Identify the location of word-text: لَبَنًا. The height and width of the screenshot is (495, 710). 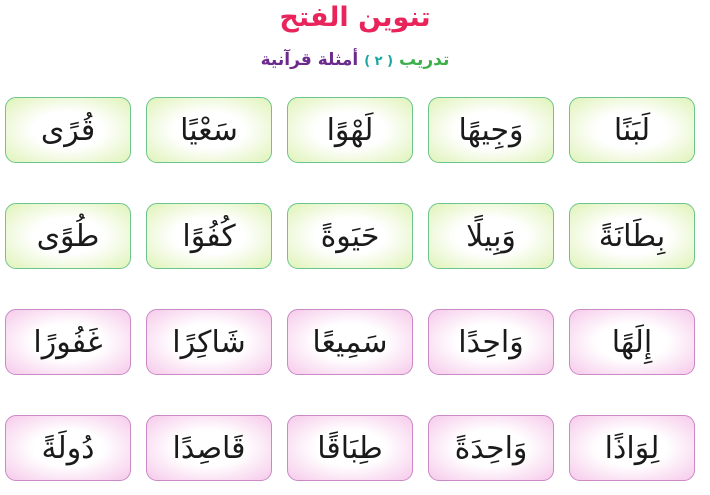
(632, 130).